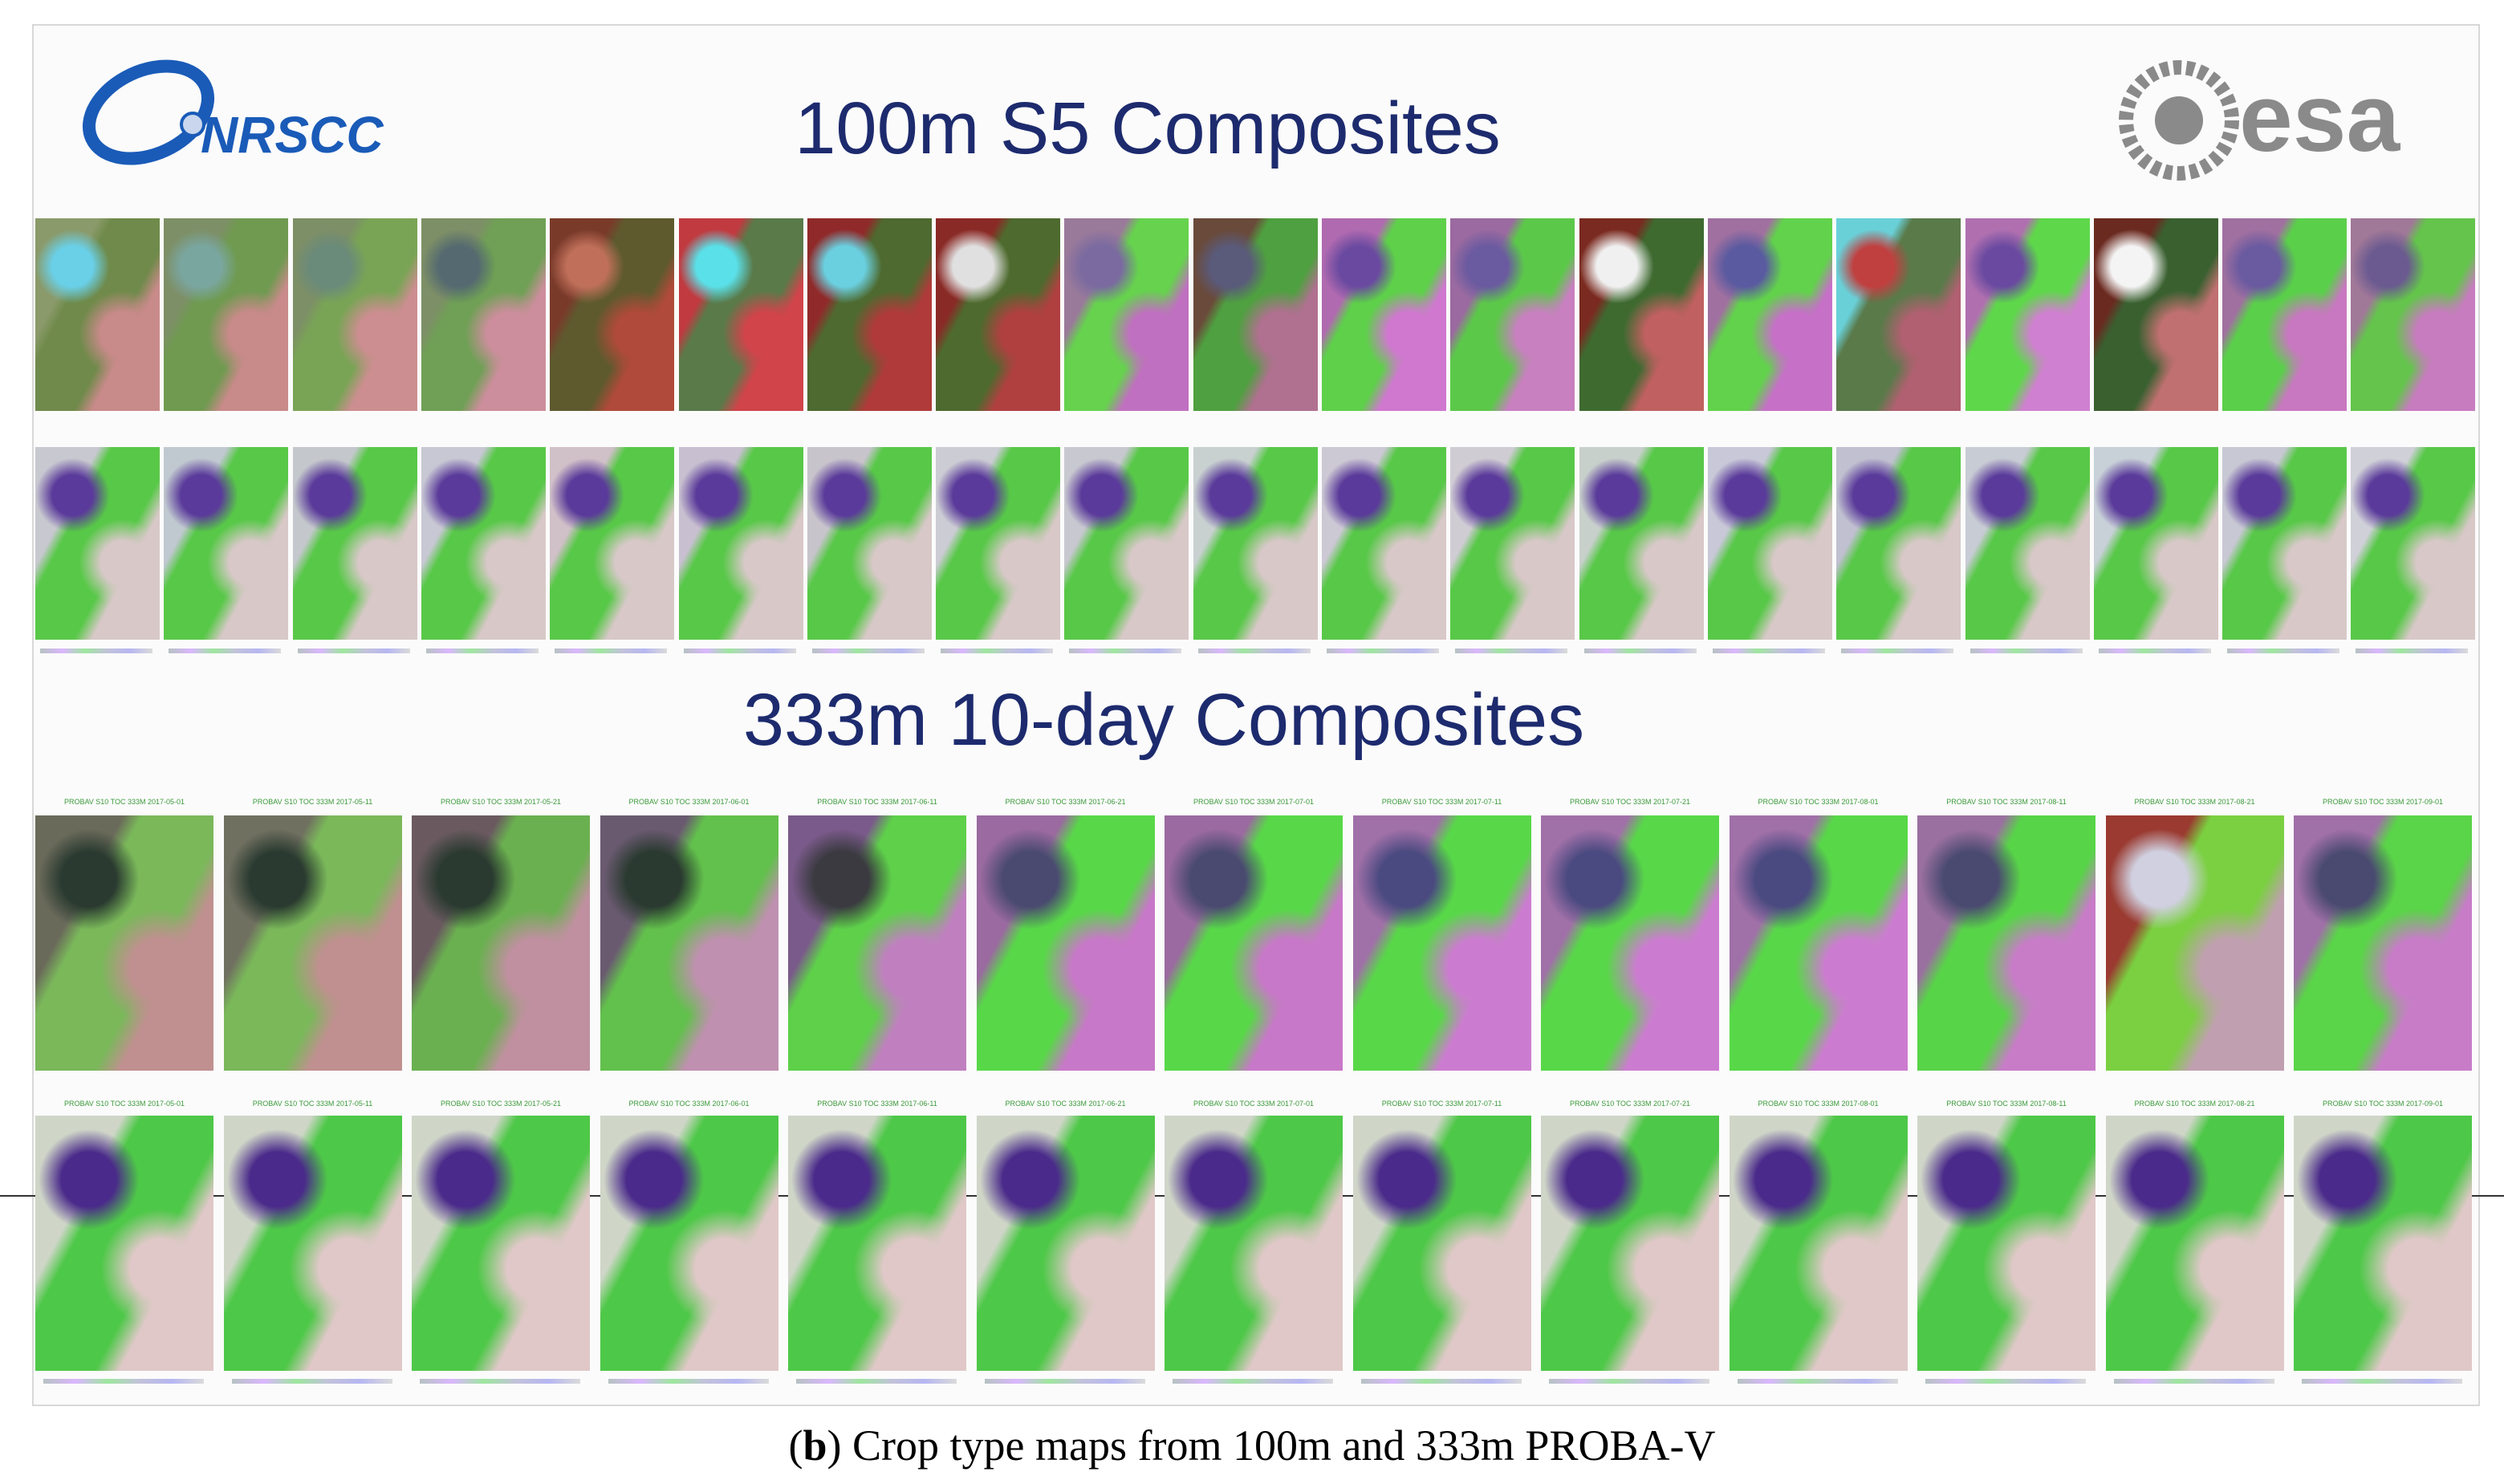 This screenshot has height=1484, width=2504. What do you see at coordinates (689, 1104) in the screenshot?
I see `tile-label: PROBAV S10 TOC 333M 2017-06-01` at bounding box center [689, 1104].